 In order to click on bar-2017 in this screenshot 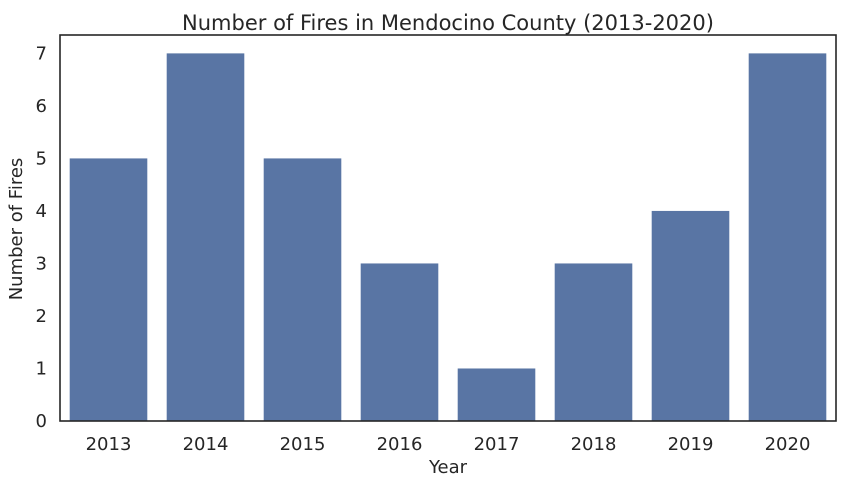, I will do `click(496, 394)`.